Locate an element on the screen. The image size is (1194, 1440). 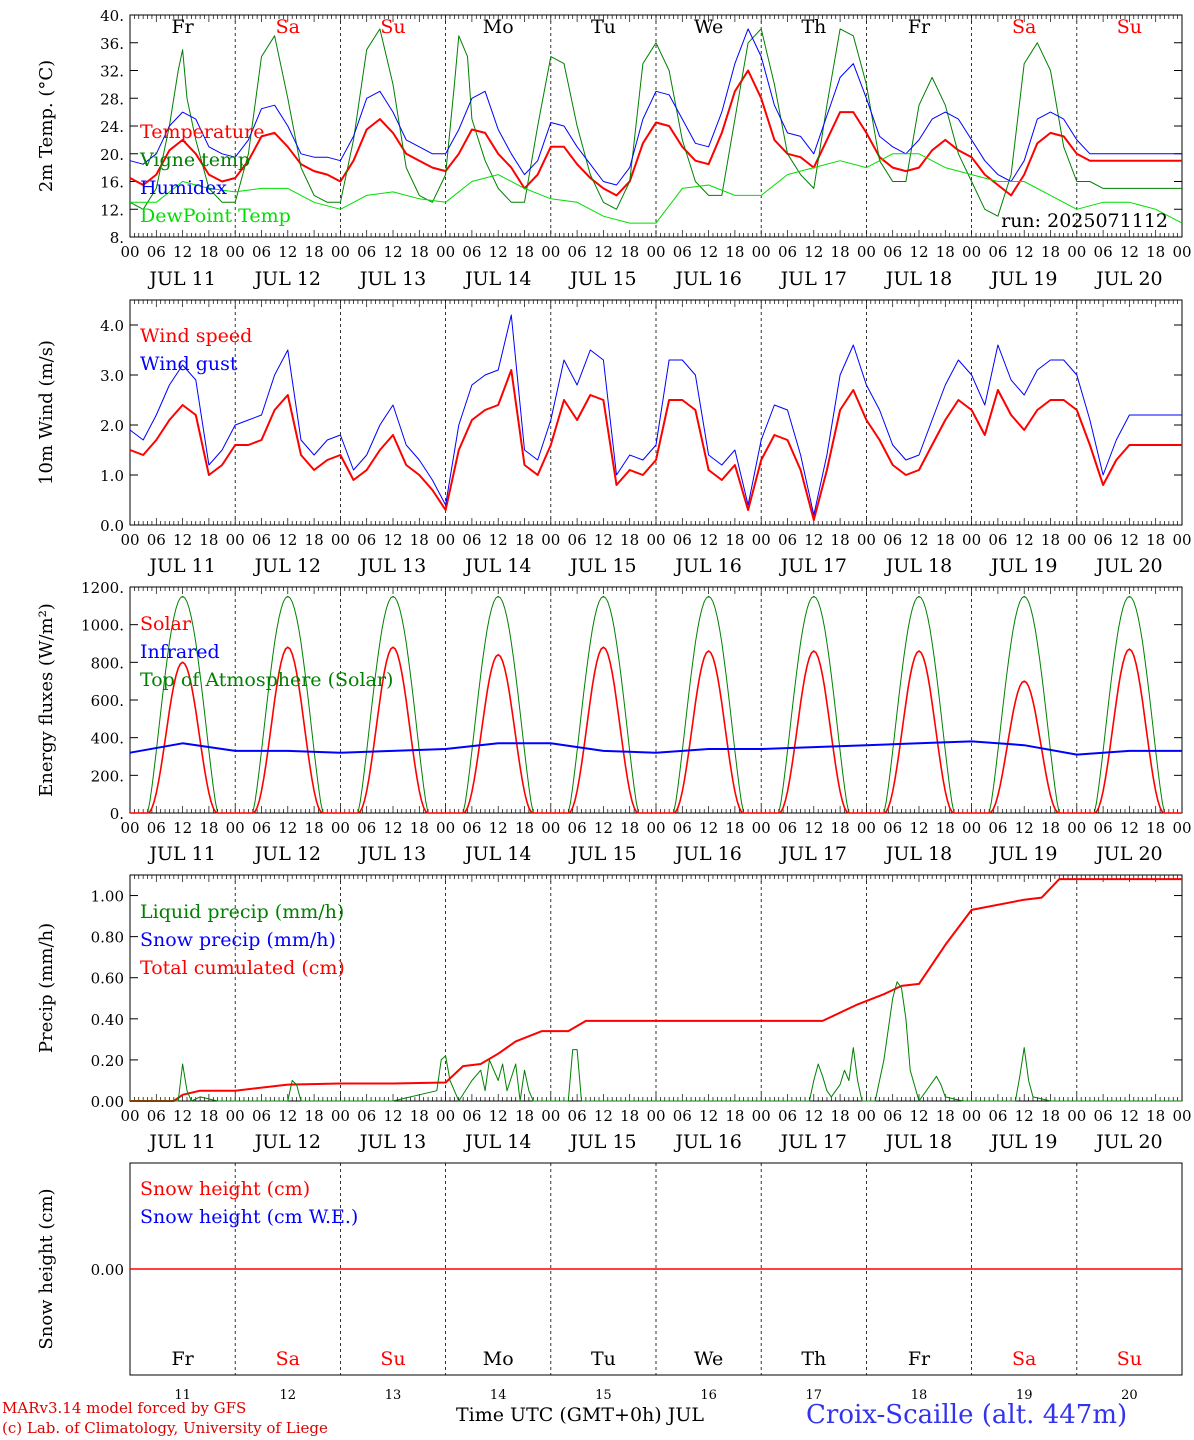
day-of-week-label: Sa is located at coordinates (288, 27).